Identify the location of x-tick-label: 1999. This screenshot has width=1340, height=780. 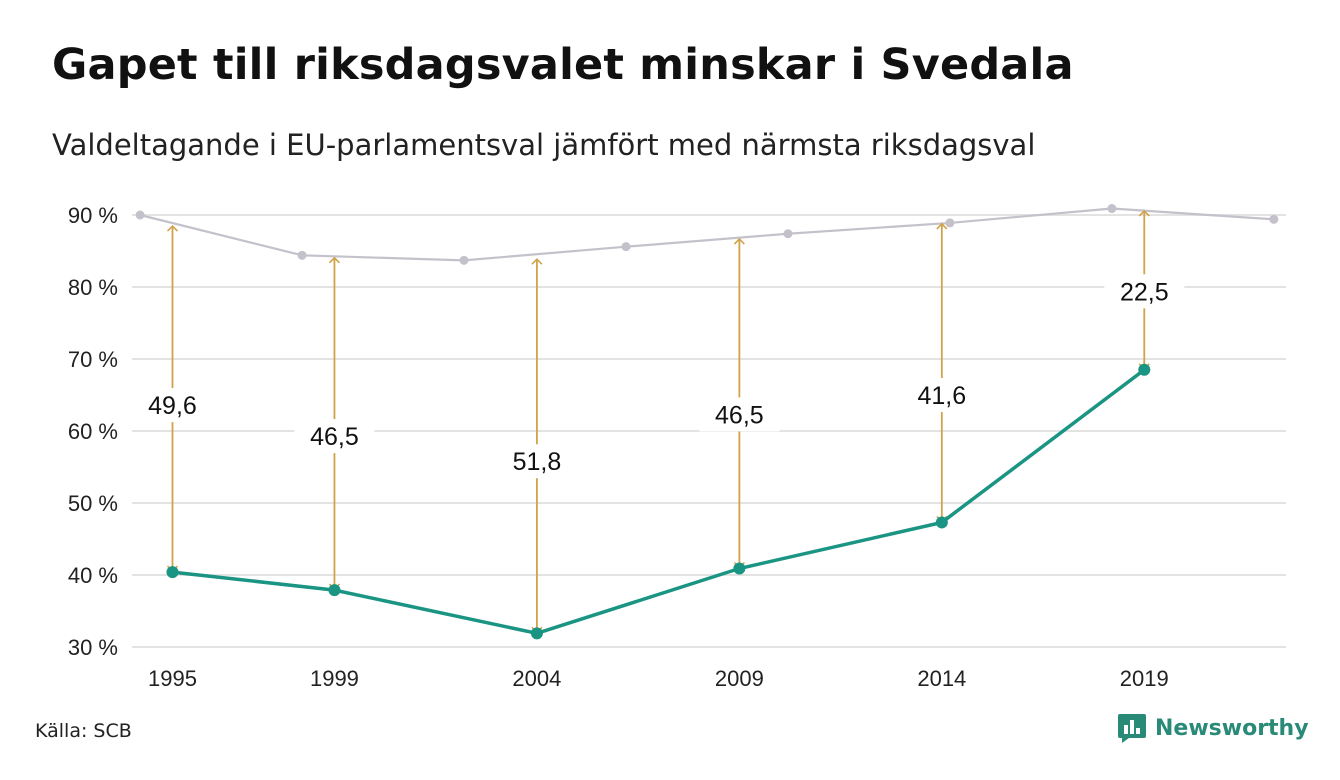
(334, 678).